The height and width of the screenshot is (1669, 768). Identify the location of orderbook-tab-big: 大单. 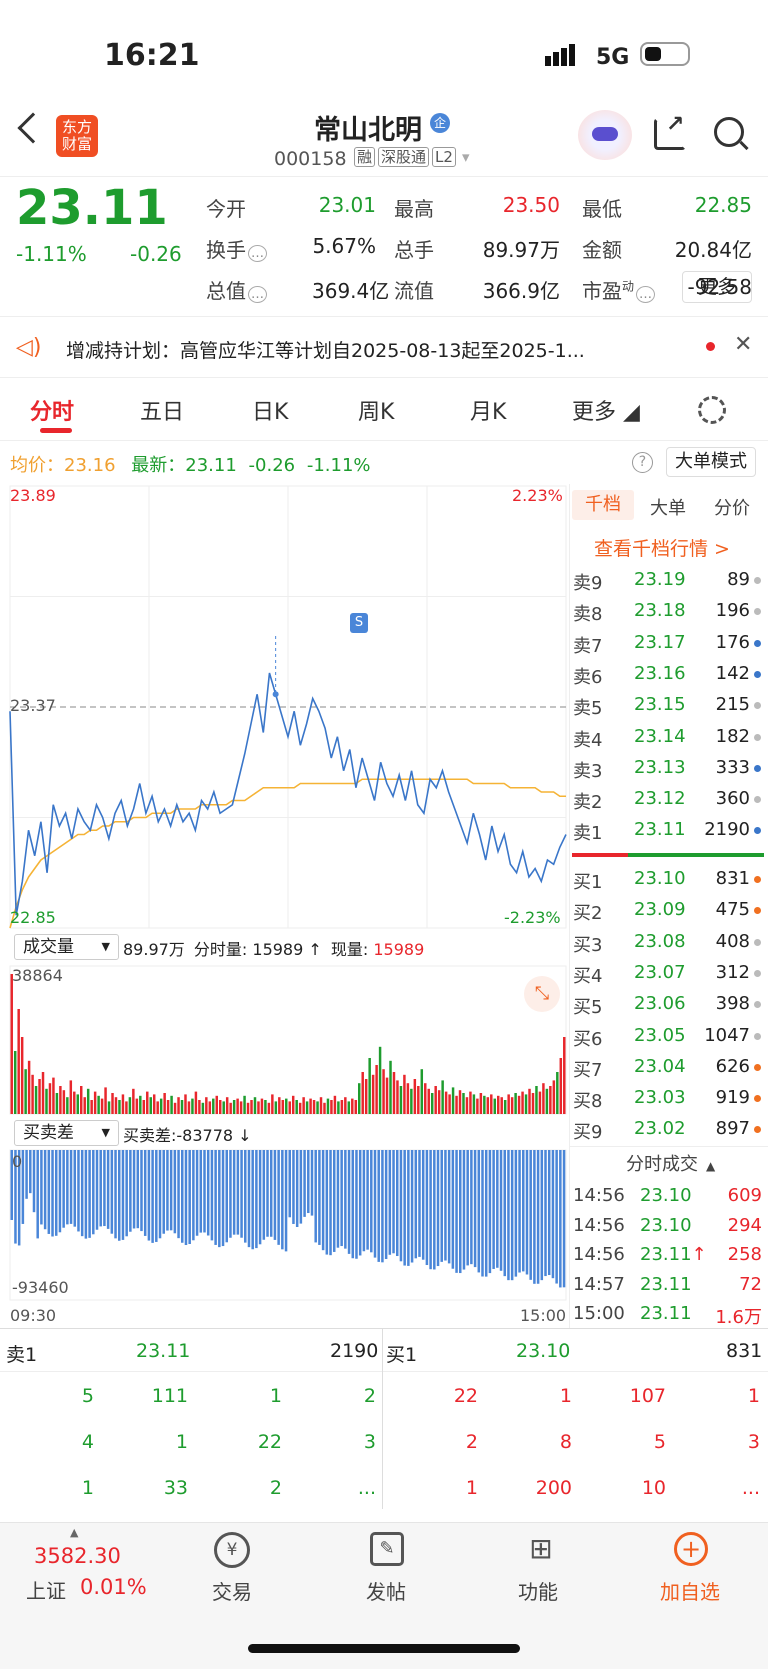
(668, 508).